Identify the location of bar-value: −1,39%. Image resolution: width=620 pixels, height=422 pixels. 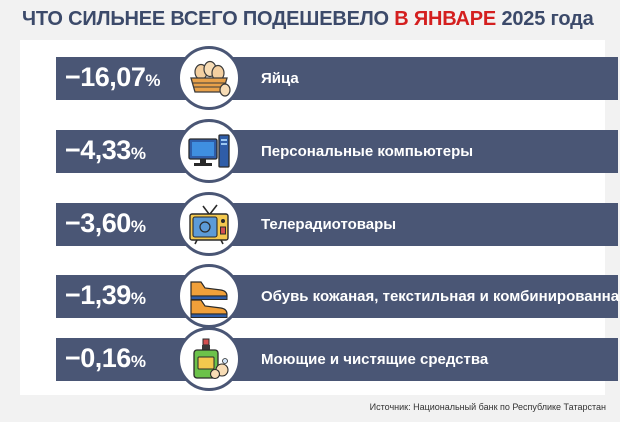
(105, 295).